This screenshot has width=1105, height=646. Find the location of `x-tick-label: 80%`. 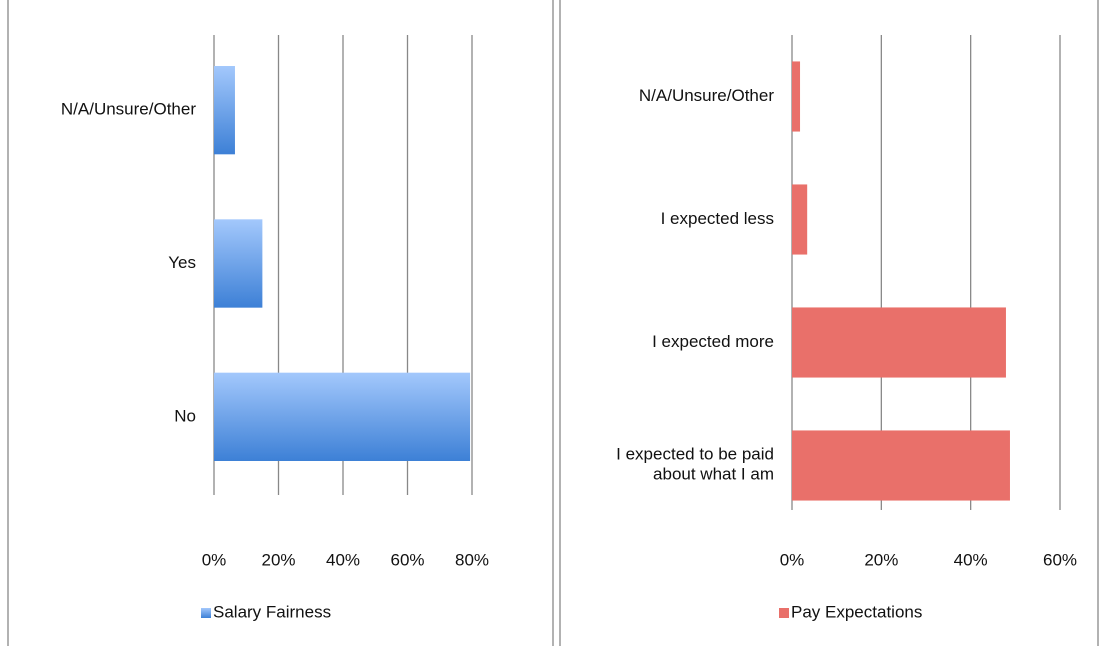

x-tick-label: 80% is located at coordinates (472, 559).